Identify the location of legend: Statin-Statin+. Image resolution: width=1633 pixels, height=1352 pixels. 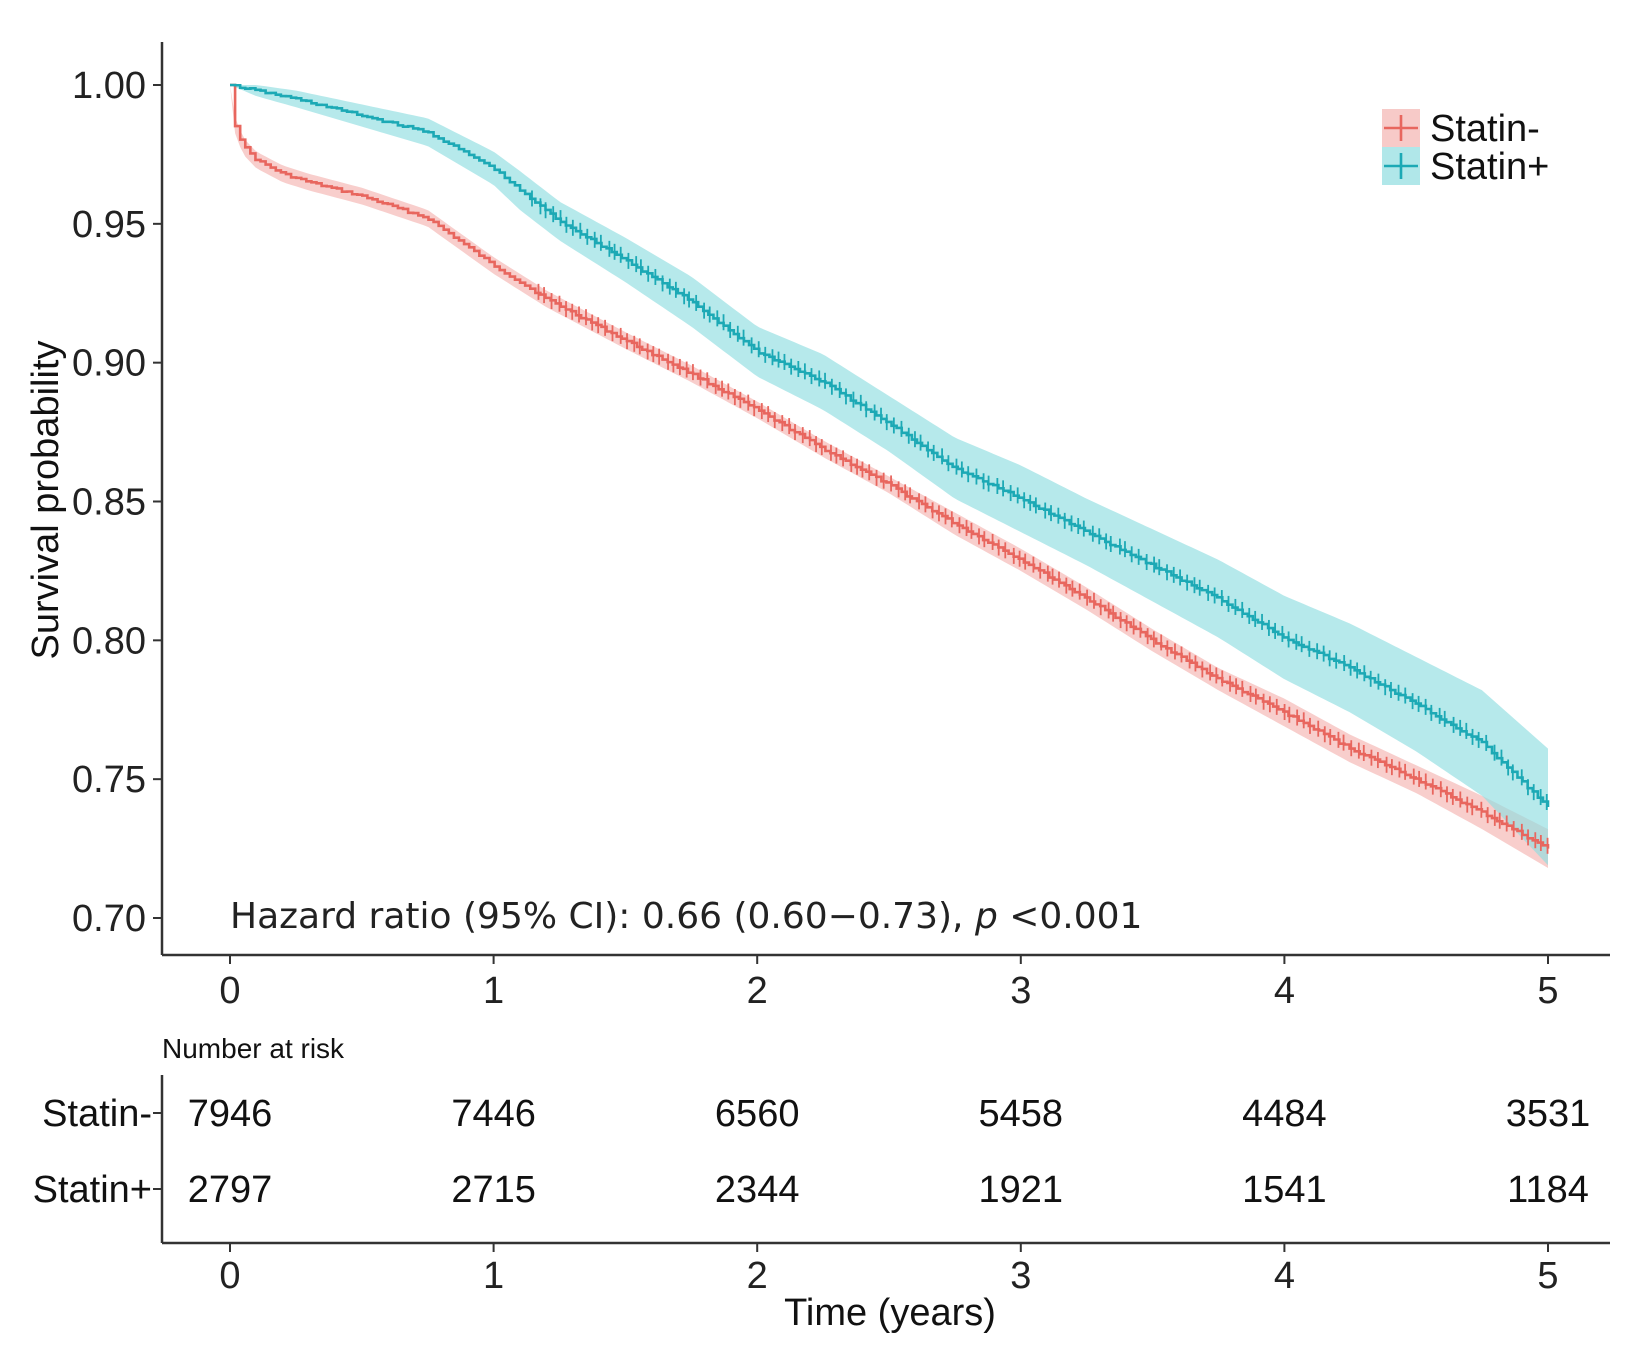
(1465, 148).